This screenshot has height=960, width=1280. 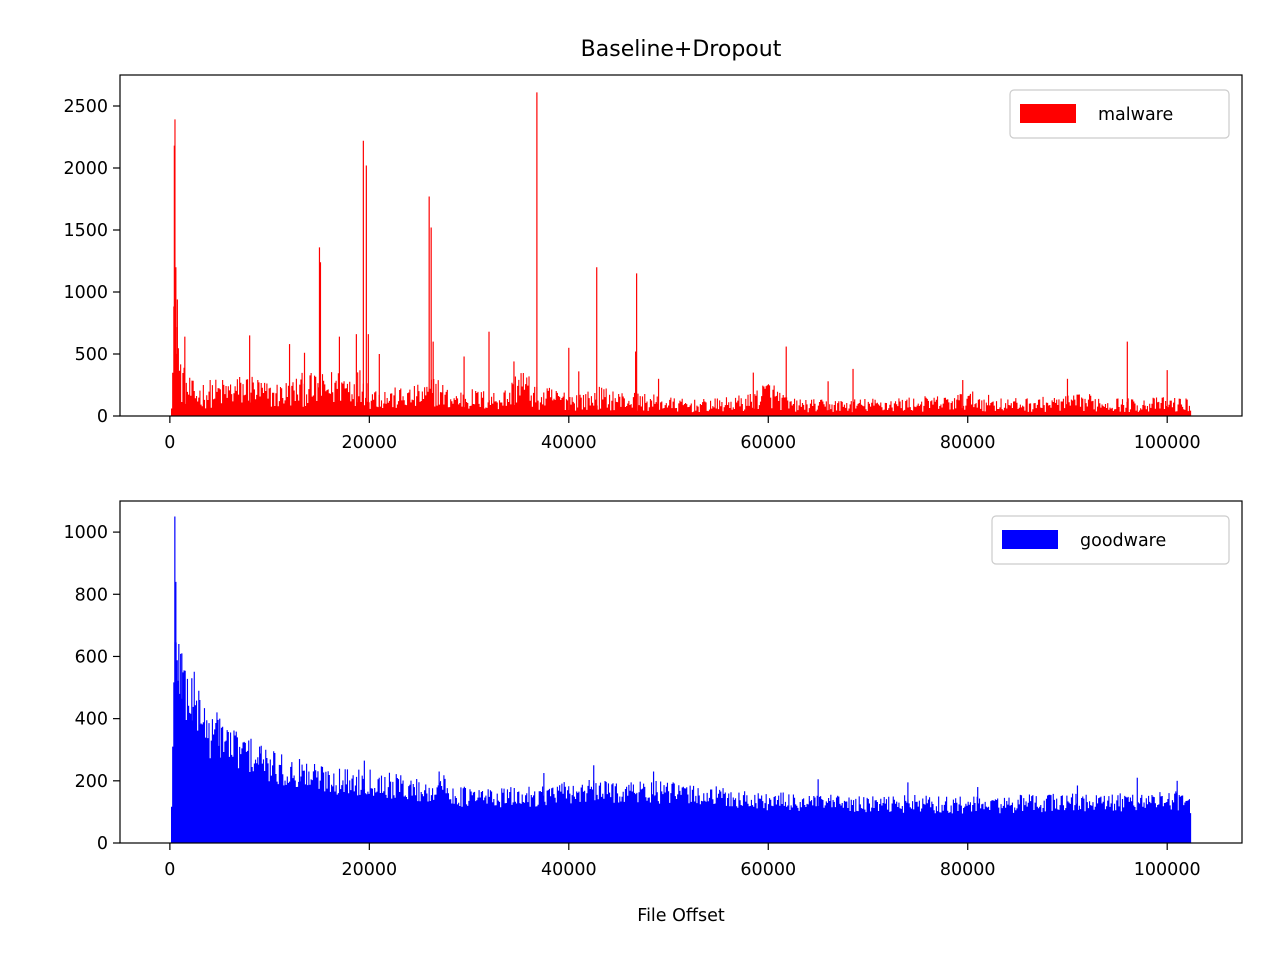 What do you see at coordinates (1030, 539) in the screenshot?
I see `legend-swatch-goodware` at bounding box center [1030, 539].